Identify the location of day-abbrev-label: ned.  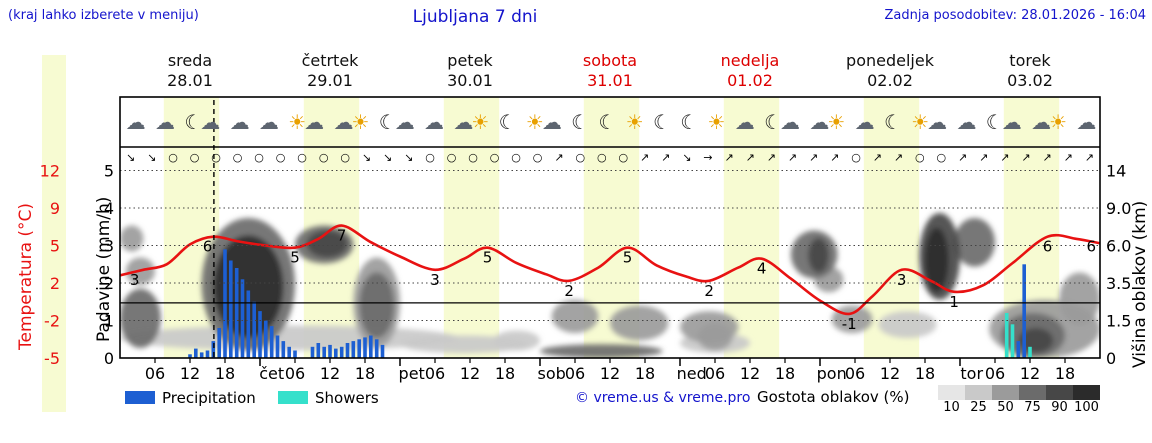
(692, 373).